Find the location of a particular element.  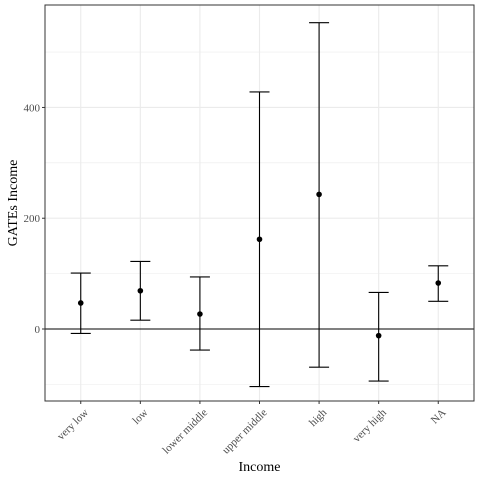

errorbar-lower-middle is located at coordinates (199, 313).